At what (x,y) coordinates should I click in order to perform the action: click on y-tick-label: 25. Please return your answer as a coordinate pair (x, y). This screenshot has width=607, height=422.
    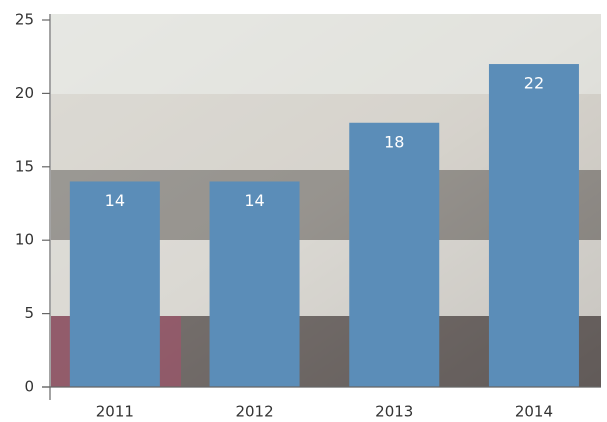
    Looking at the image, I should click on (24, 20).